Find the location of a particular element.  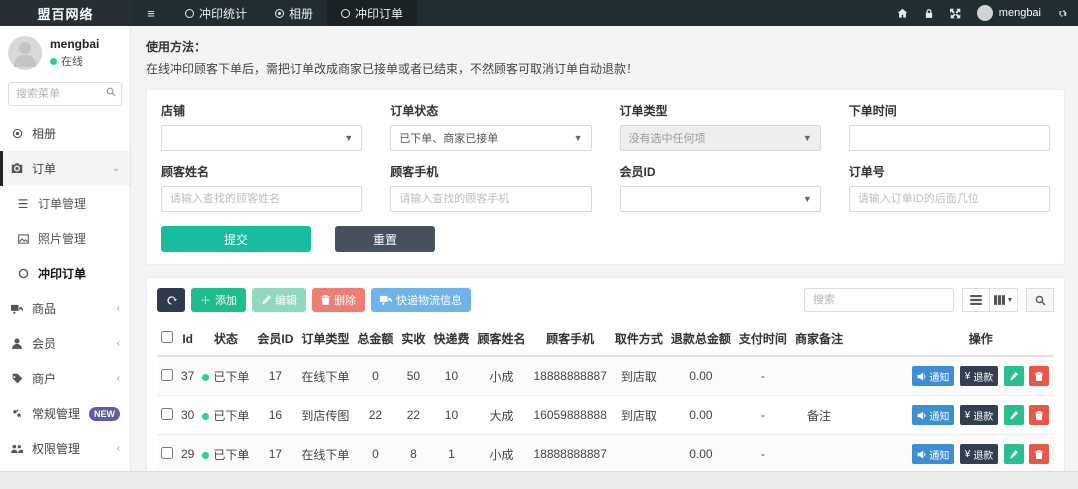

field-shop: 店铺 ▼ is located at coordinates (262, 126).